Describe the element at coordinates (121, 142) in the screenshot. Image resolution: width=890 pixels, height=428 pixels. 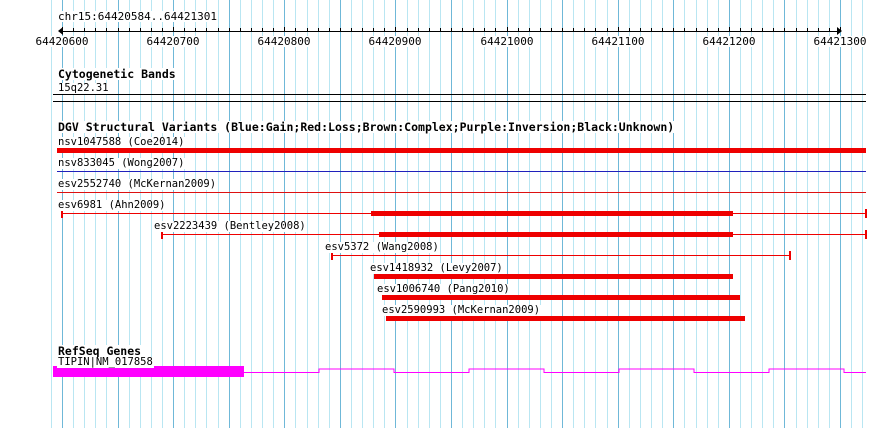
I see `variant-label: nsv1047588 (Coe2014)` at that location.